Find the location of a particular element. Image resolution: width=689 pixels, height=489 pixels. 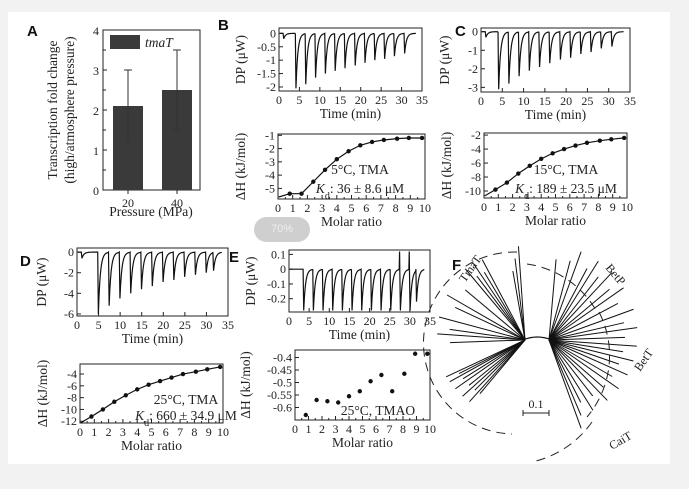

x-tick-label: 8 is located at coordinates (598, 207).